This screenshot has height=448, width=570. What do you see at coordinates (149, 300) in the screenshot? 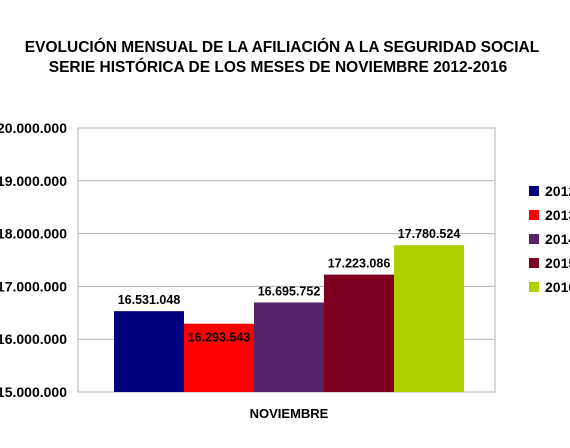
I see `data-label-2012: 16.531.048` at bounding box center [149, 300].